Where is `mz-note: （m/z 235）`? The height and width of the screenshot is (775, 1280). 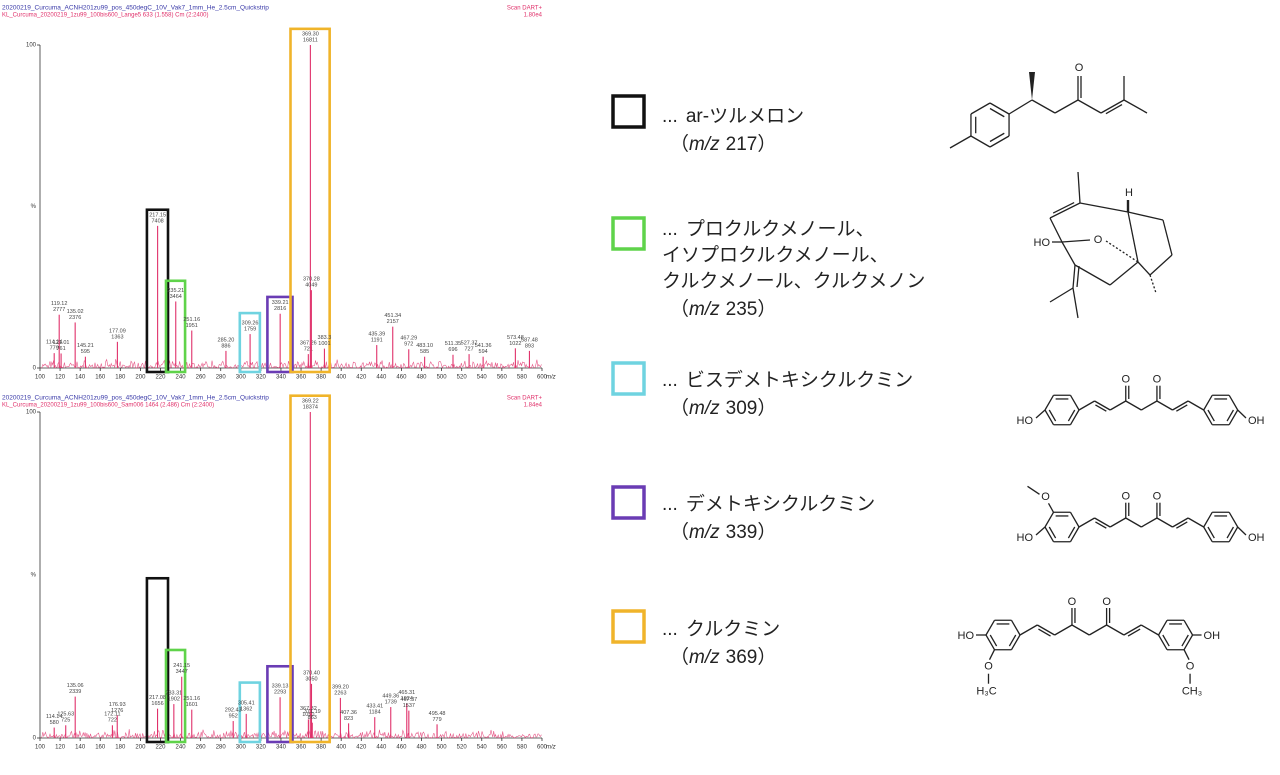 mz-note: （m/z 235） is located at coordinates (723, 309).